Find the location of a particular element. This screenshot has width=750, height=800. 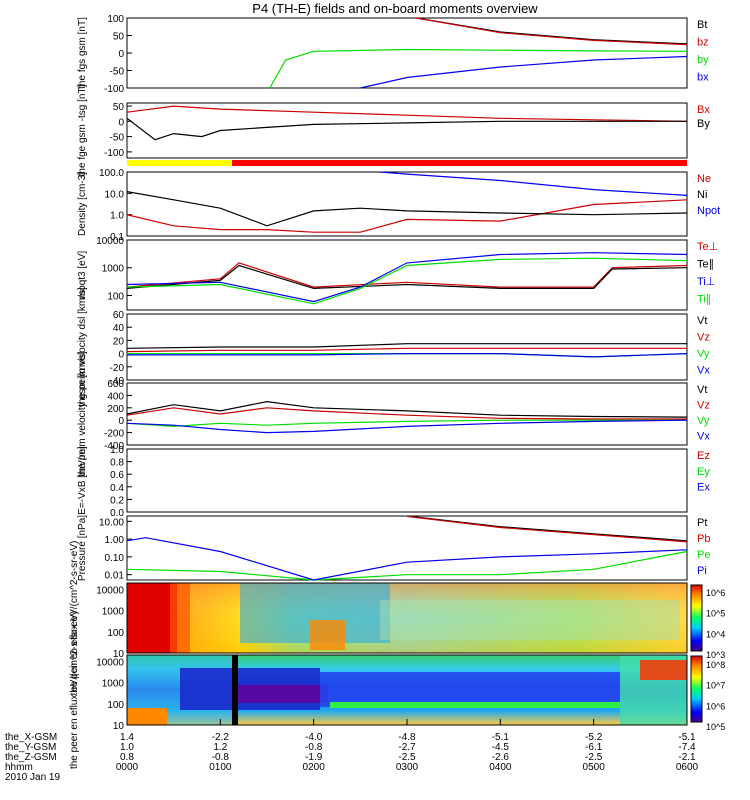

panel-1: 100 50 0 -50 -100 the fgs gsm [nT] Bt bz by bx is located at coordinates (393, 54).